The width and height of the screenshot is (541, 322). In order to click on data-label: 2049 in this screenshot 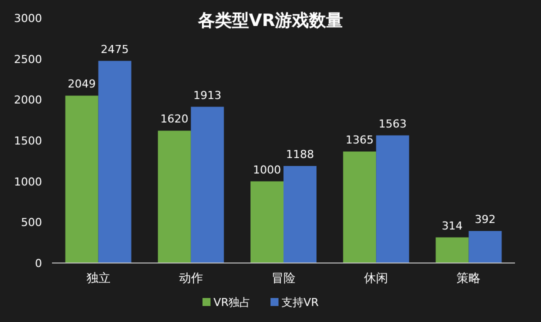, I will do `click(82, 84)`.